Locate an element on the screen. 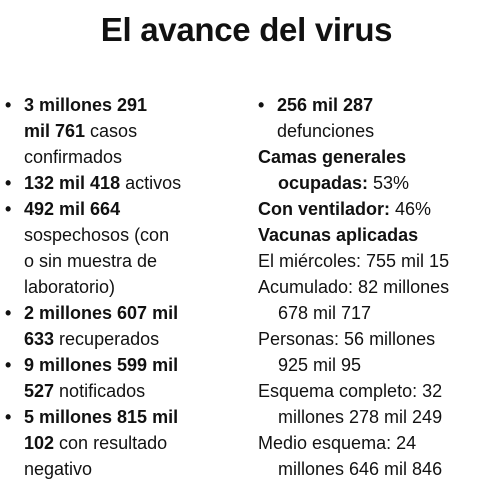 Image resolution: width=493 pixels, height=500 pixels. vacunas-personas-line1: Personas: 56 millones is located at coordinates (347, 339).